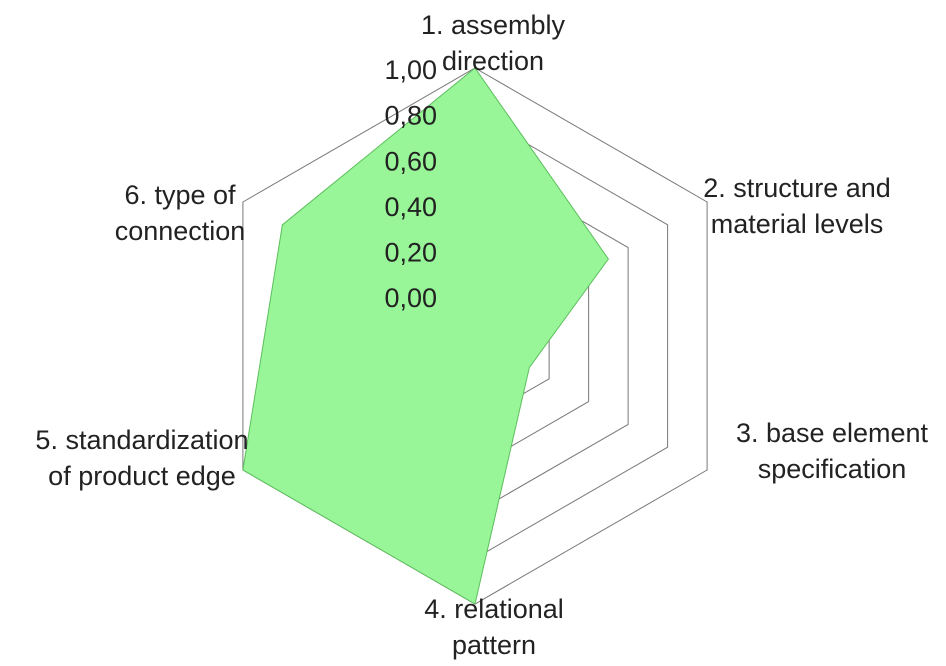 This screenshot has height=666, width=946. Describe the element at coordinates (141, 458) in the screenshot. I see `axis-label: 5. standardization of product edge` at that location.